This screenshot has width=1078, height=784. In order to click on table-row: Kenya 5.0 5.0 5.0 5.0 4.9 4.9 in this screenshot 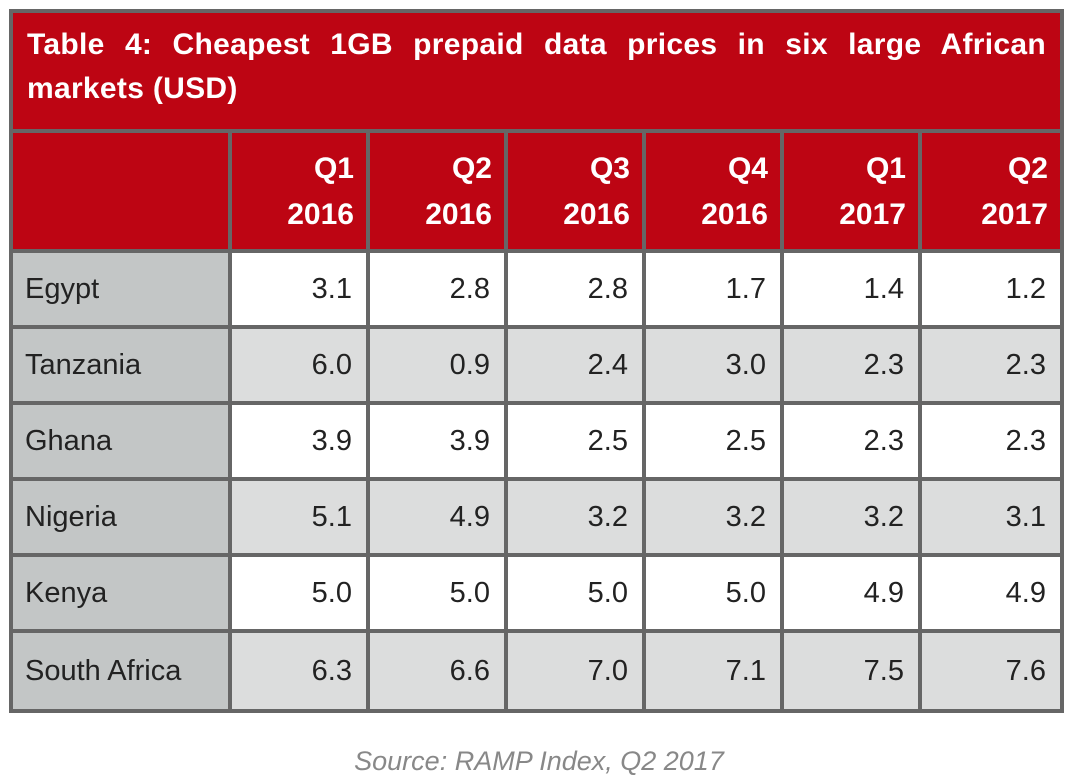, I will do `click(536, 595)`.